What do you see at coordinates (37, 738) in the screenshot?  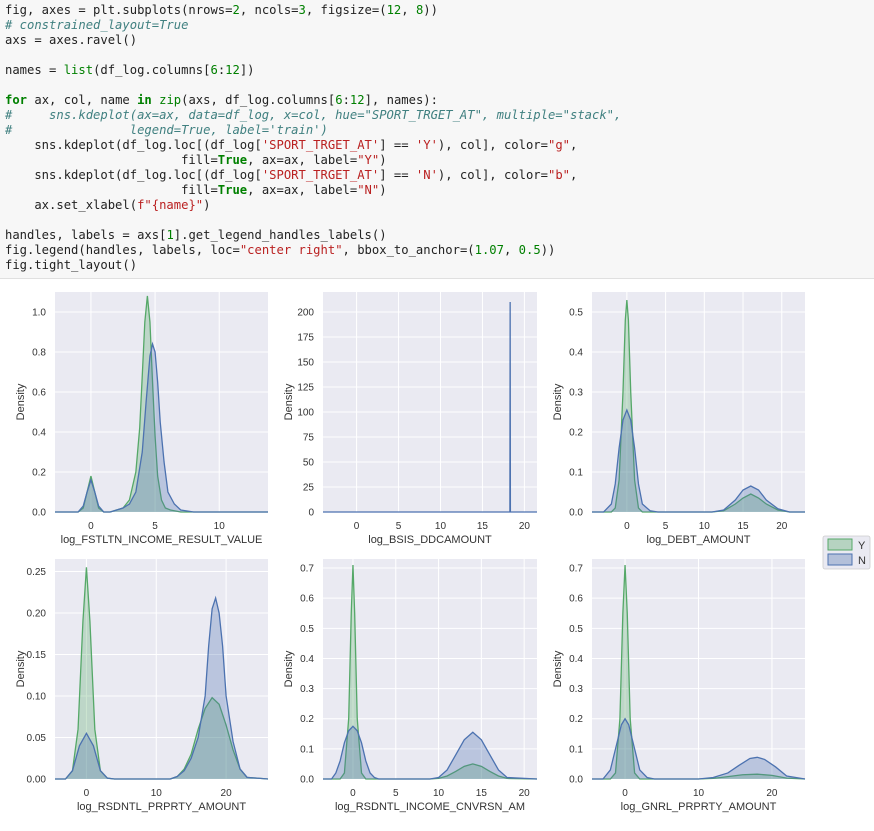 I see `y-tick-label: 0.05` at bounding box center [37, 738].